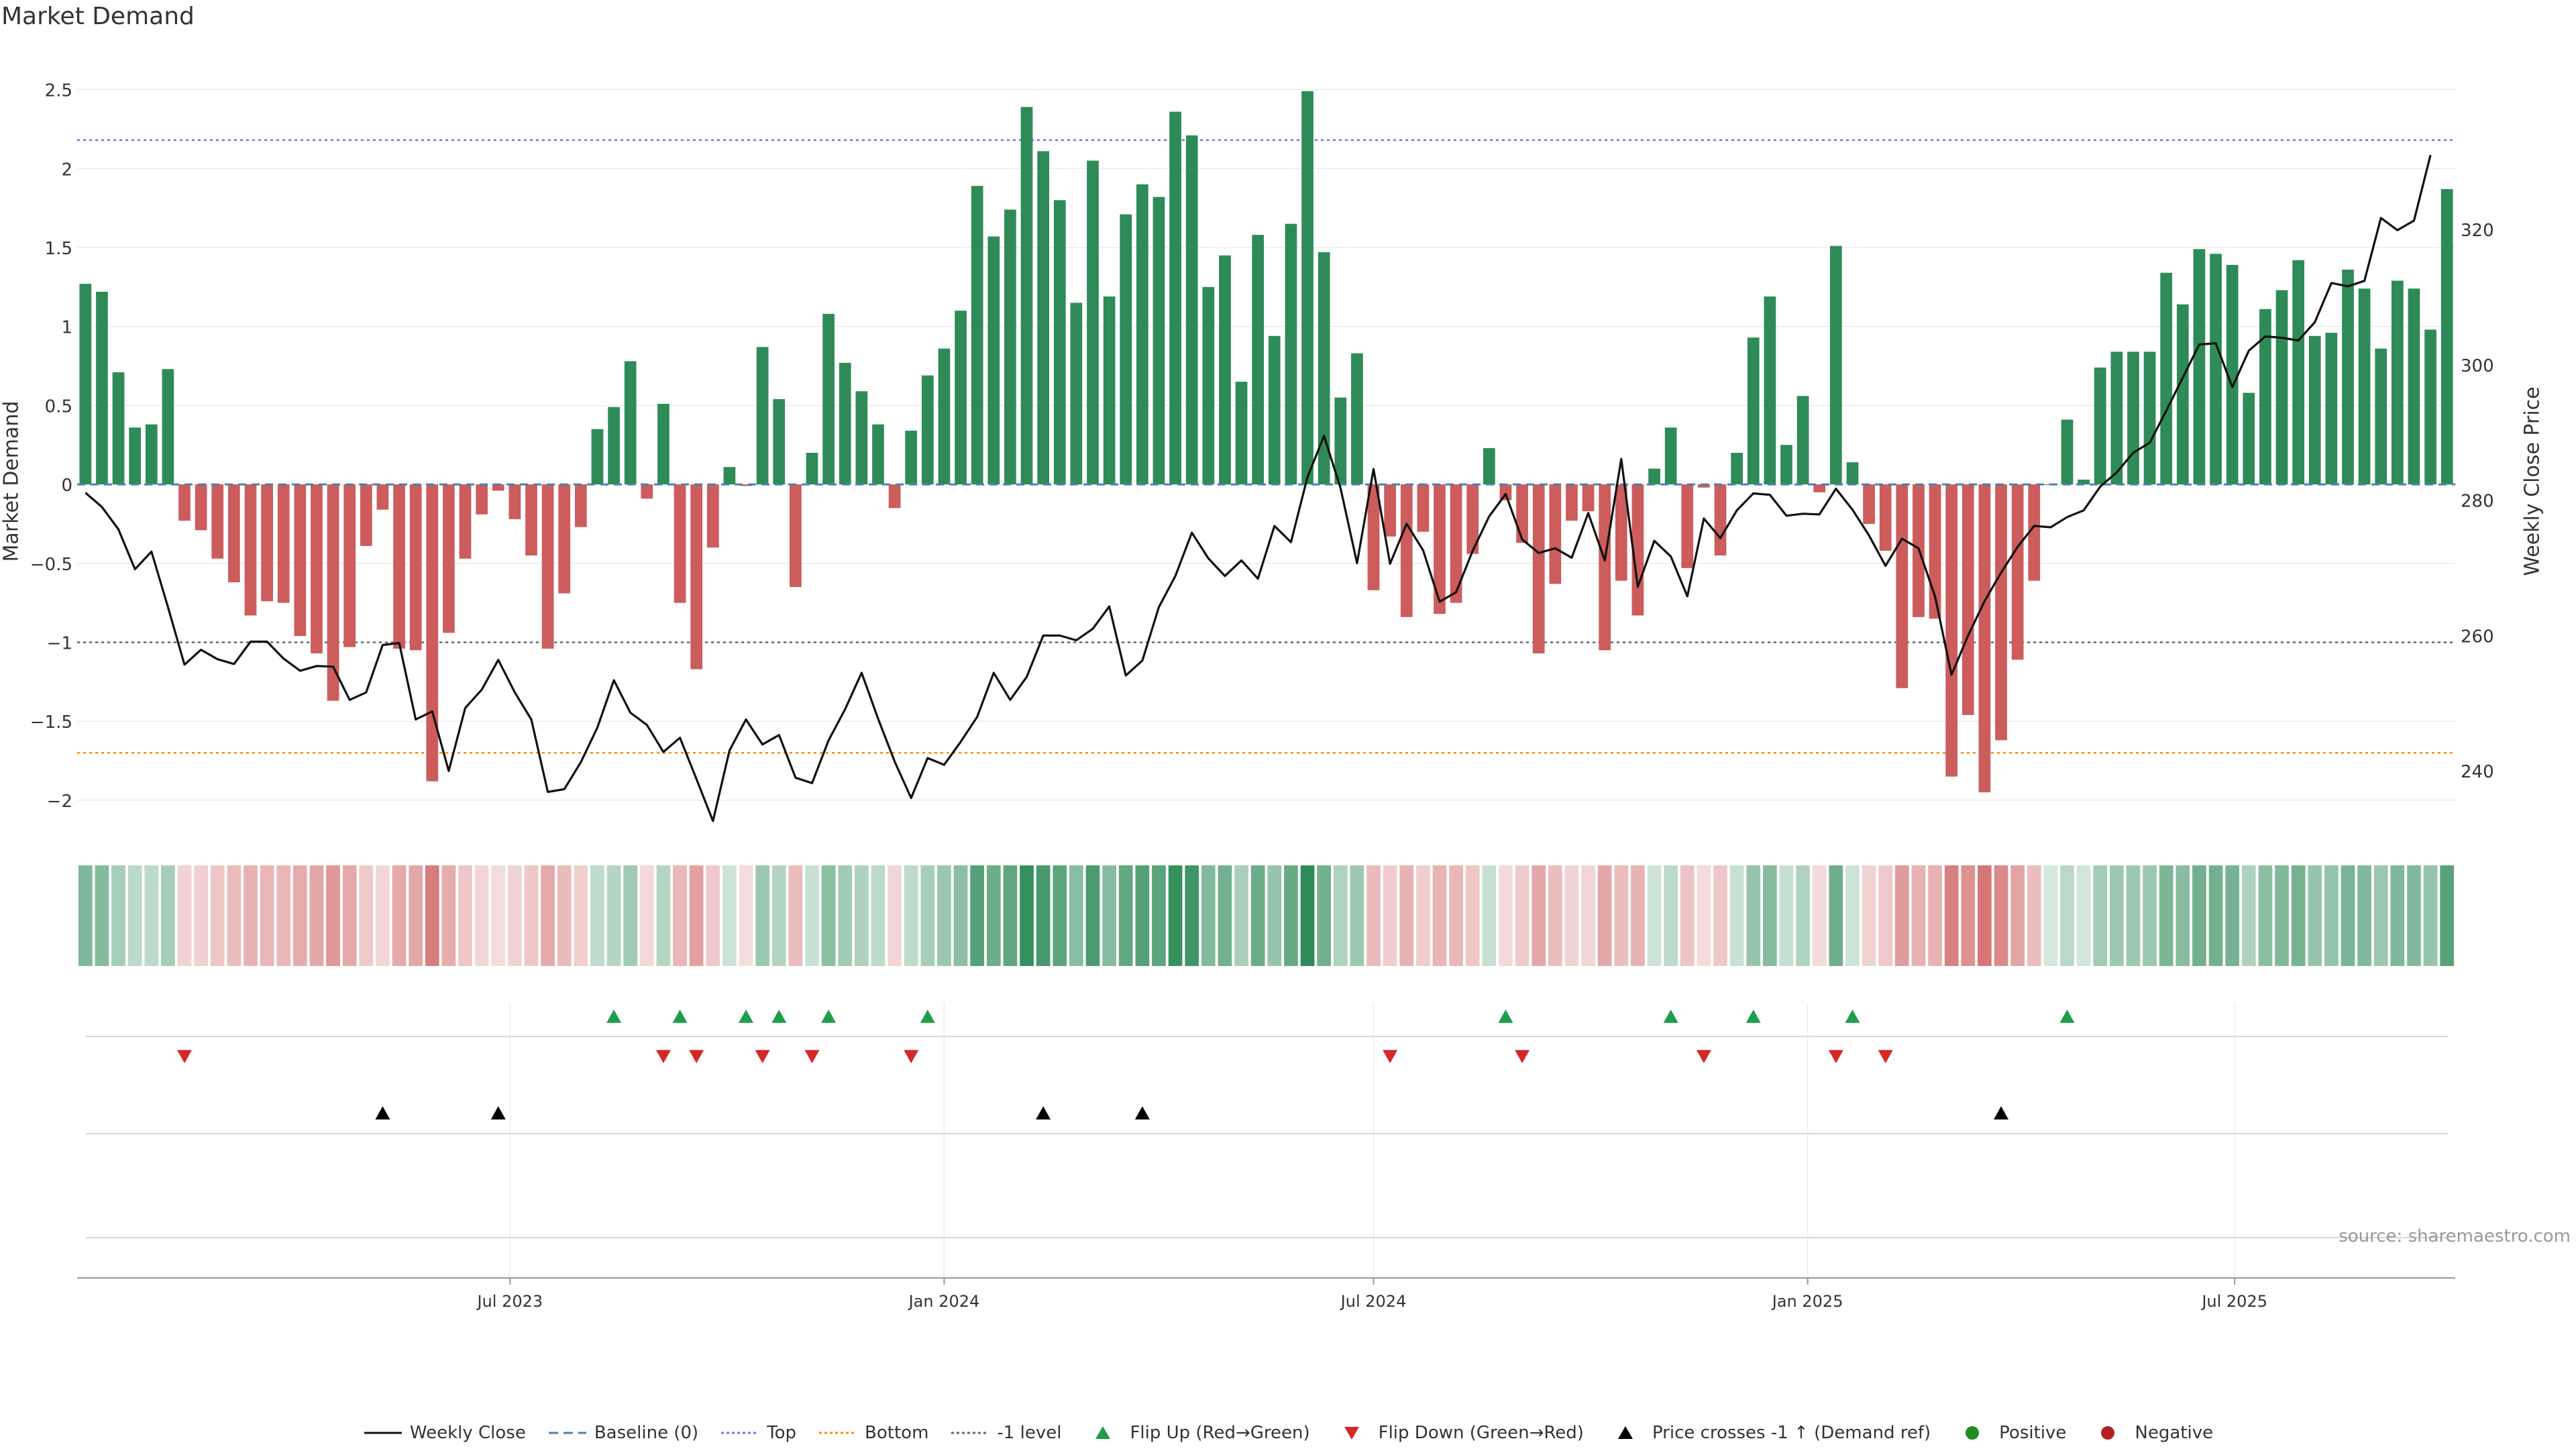 This screenshot has height=1449, width=2576. Describe the element at coordinates (2033, 1432) in the screenshot. I see `legend-label: Positive` at that location.